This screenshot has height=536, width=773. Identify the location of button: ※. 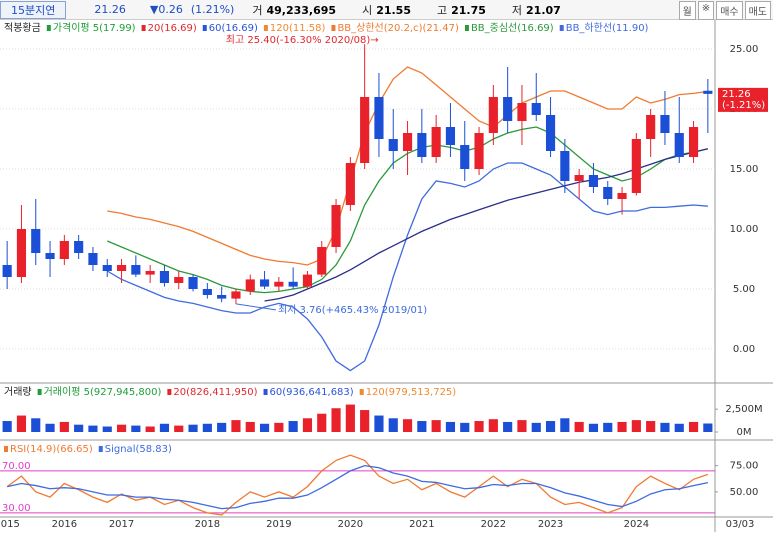
(706, 10).